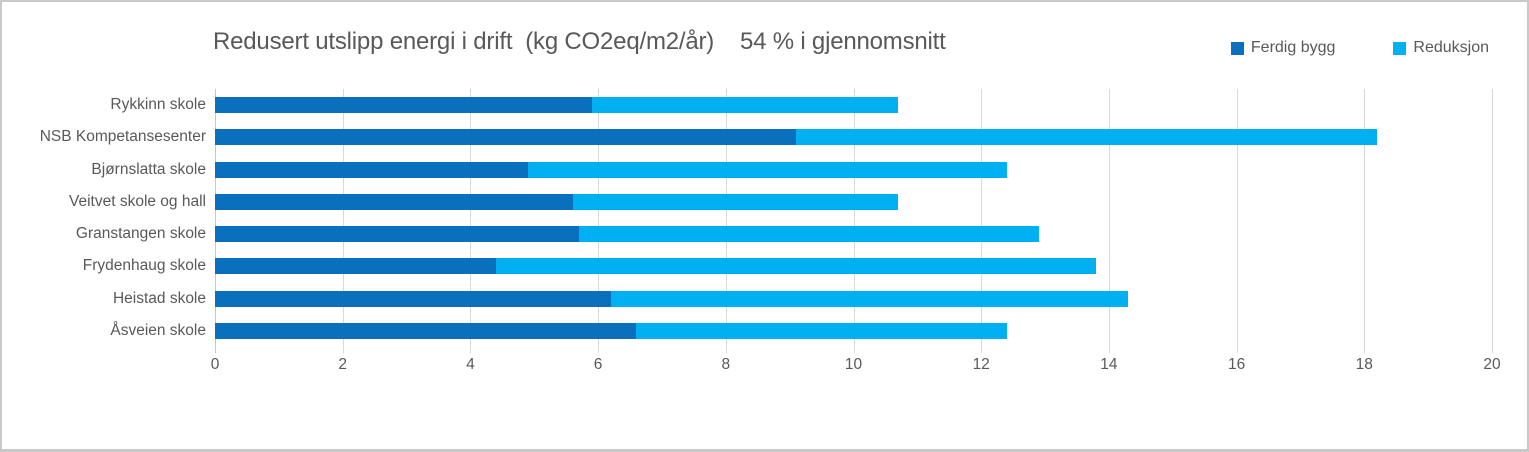 This screenshot has height=452, width=1529. What do you see at coordinates (158, 105) in the screenshot?
I see `category-label: Rykkinn skole` at bounding box center [158, 105].